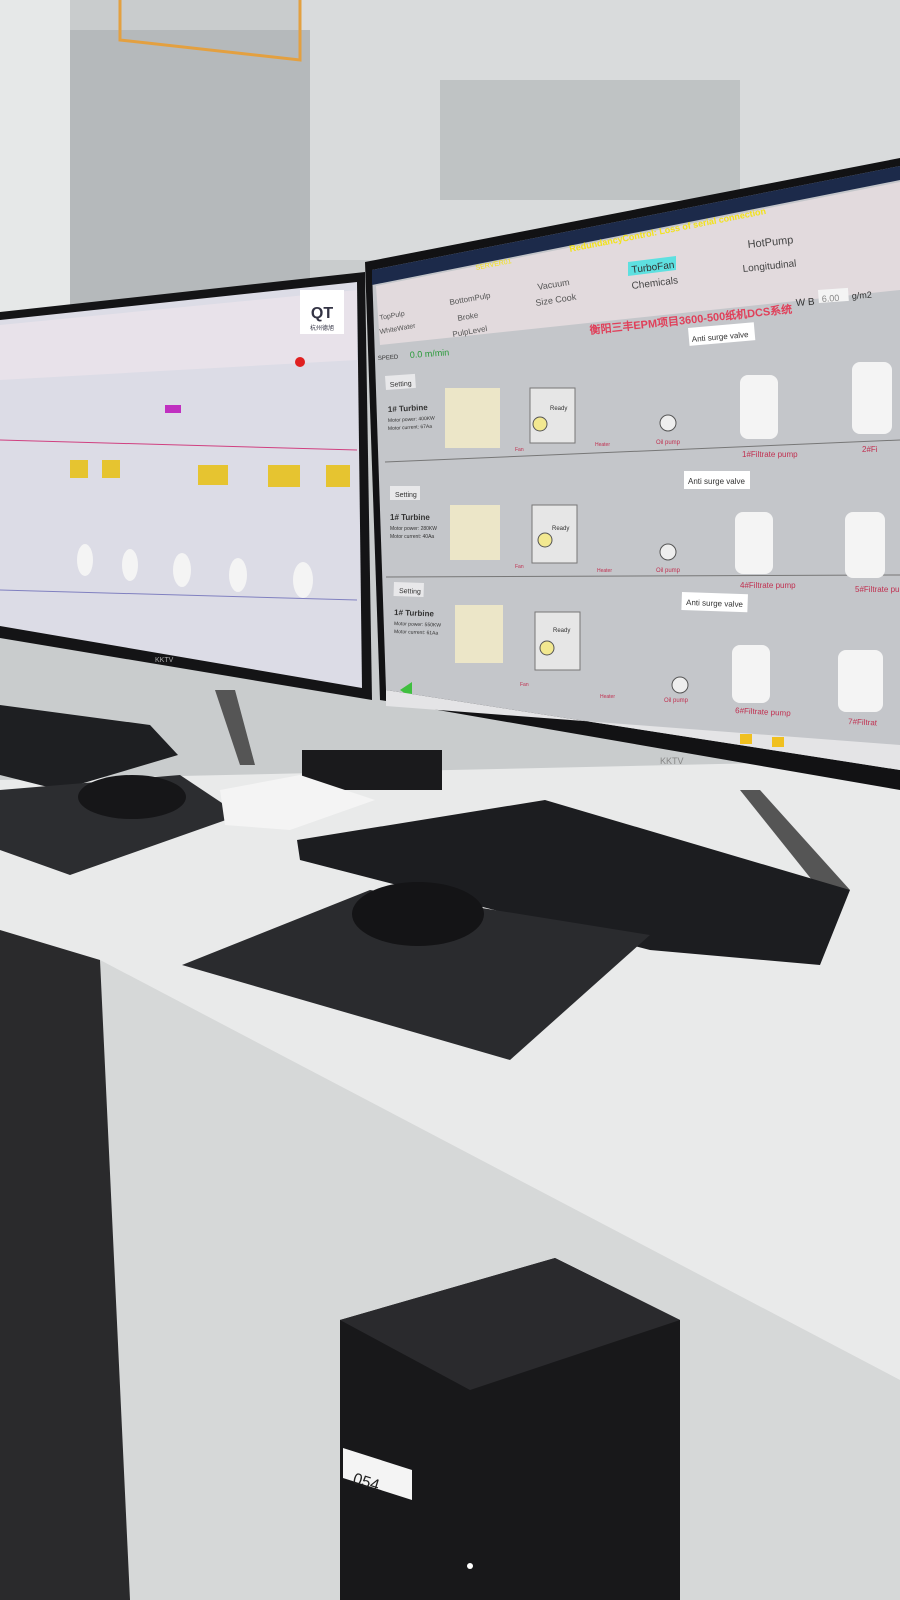 The height and width of the screenshot is (1600, 900). Describe the element at coordinates (416, 633) in the screenshot. I see `motor-current: Motor current: 61Aa` at that location.